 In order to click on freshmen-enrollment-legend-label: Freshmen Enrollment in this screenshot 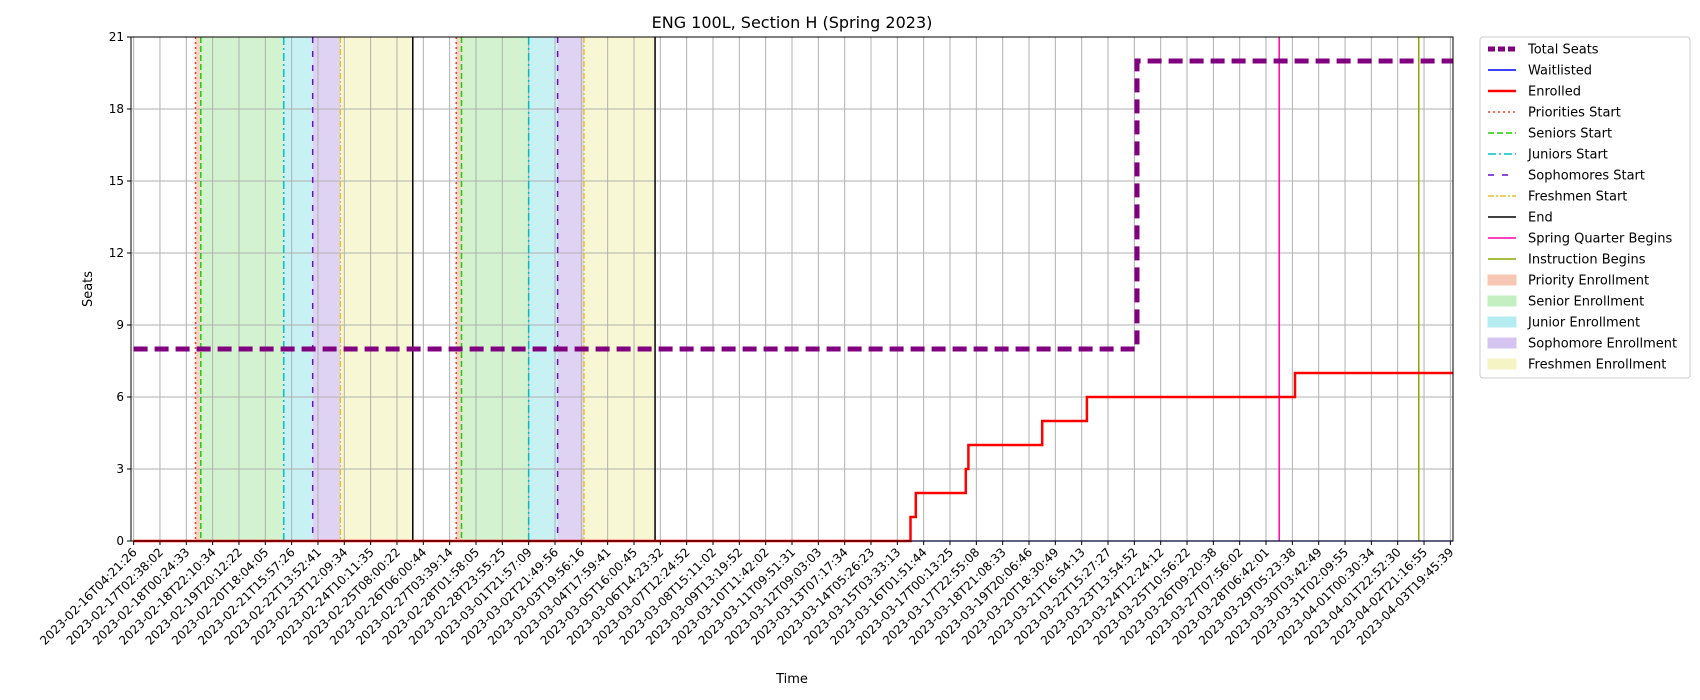, I will do `click(1597, 365)`.